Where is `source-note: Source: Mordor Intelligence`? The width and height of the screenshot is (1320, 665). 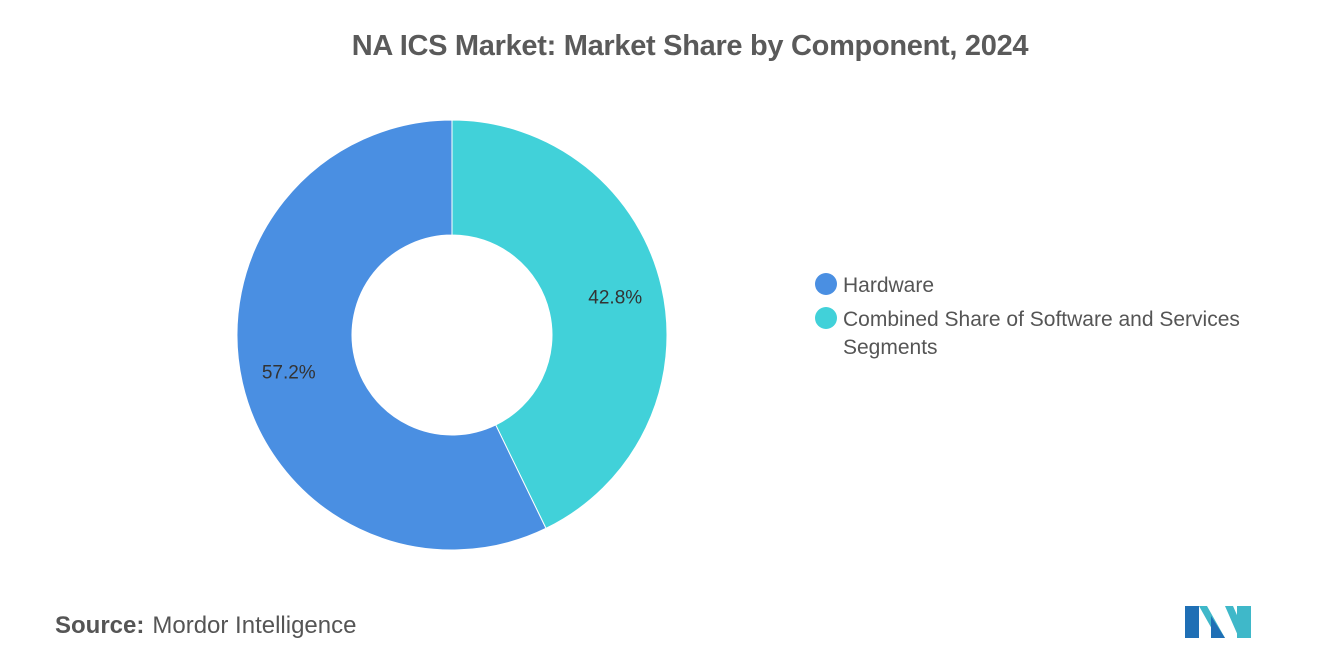 source-note: Source: Mordor Intelligence is located at coordinates (205, 626).